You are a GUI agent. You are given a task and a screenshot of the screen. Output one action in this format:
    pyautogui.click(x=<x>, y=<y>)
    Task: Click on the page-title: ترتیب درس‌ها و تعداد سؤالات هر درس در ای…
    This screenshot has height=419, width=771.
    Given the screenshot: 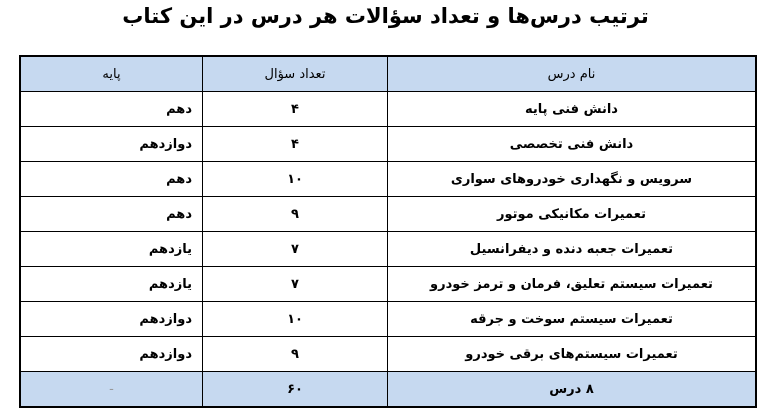 What is the action you would take?
    pyautogui.click(x=385, y=16)
    